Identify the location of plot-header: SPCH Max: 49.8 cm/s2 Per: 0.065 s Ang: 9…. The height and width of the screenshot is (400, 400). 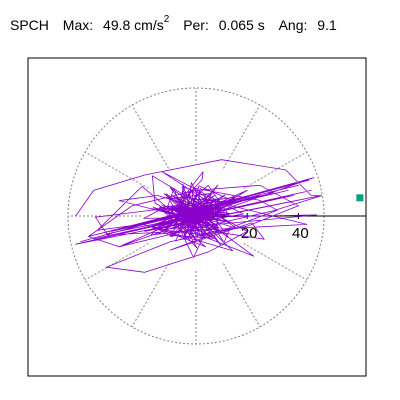
(173, 23).